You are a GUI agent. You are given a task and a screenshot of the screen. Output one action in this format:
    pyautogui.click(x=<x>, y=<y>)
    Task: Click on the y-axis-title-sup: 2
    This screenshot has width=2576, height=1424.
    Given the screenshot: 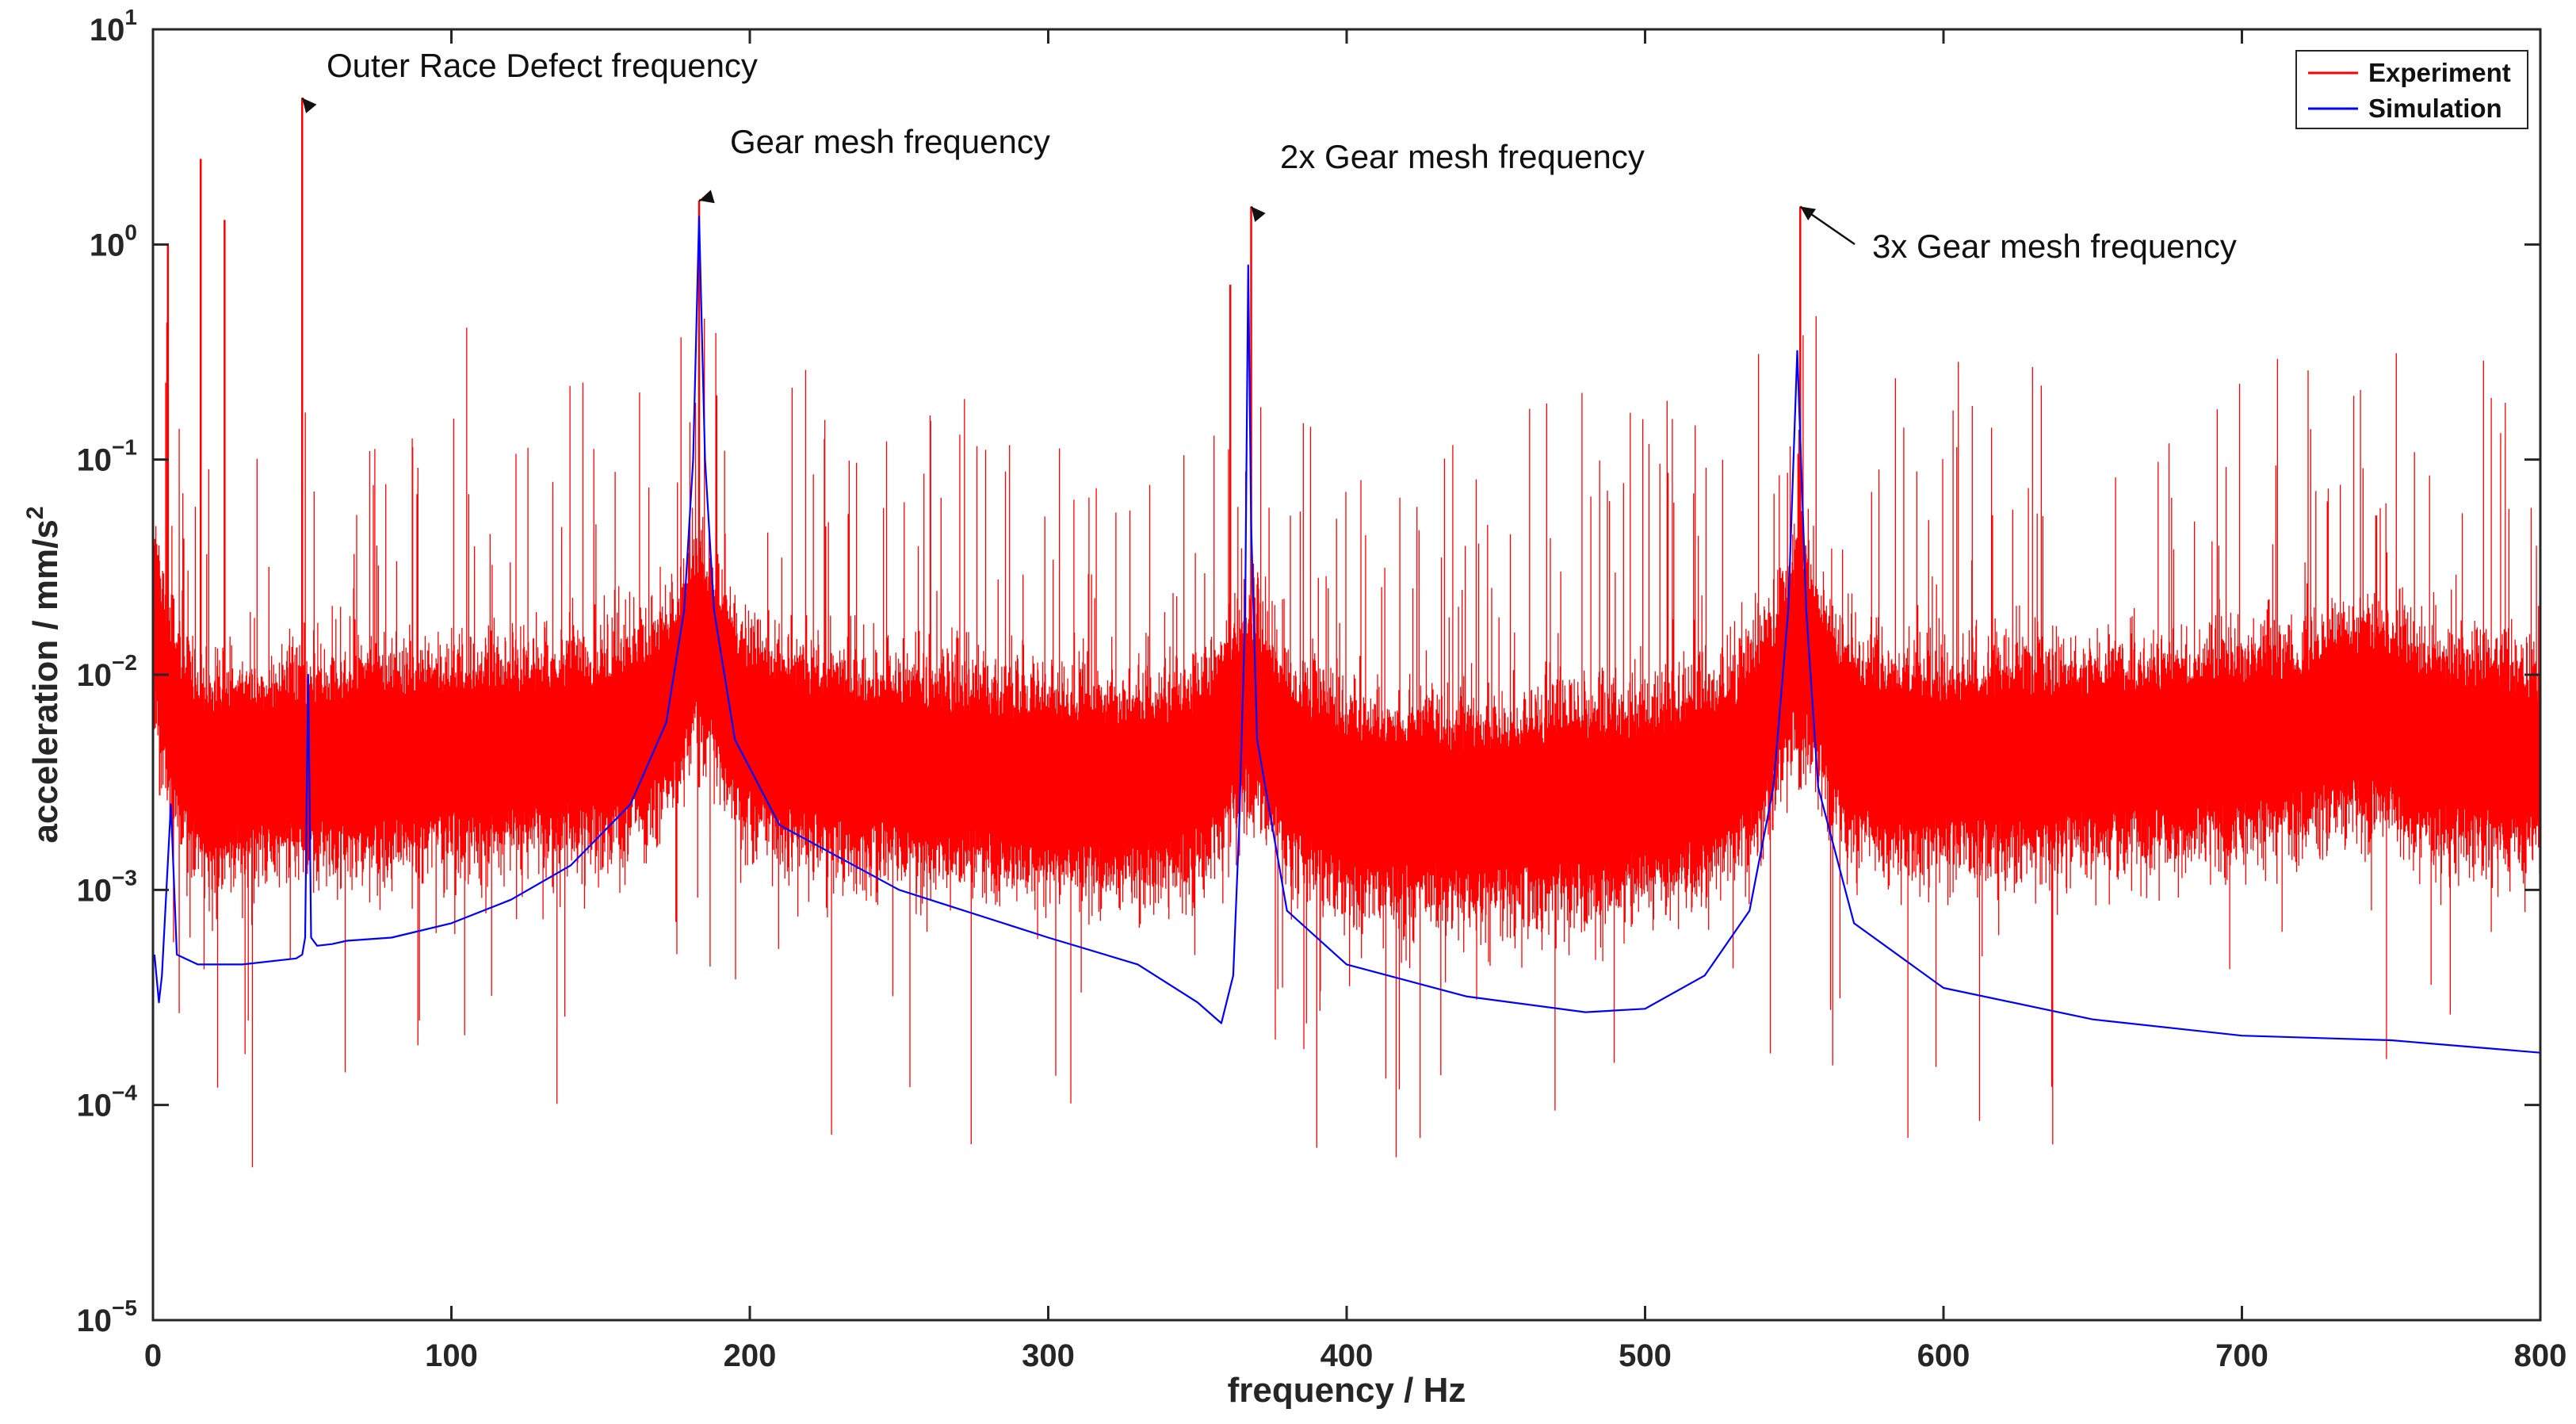 What is the action you would take?
    pyautogui.click(x=35, y=512)
    